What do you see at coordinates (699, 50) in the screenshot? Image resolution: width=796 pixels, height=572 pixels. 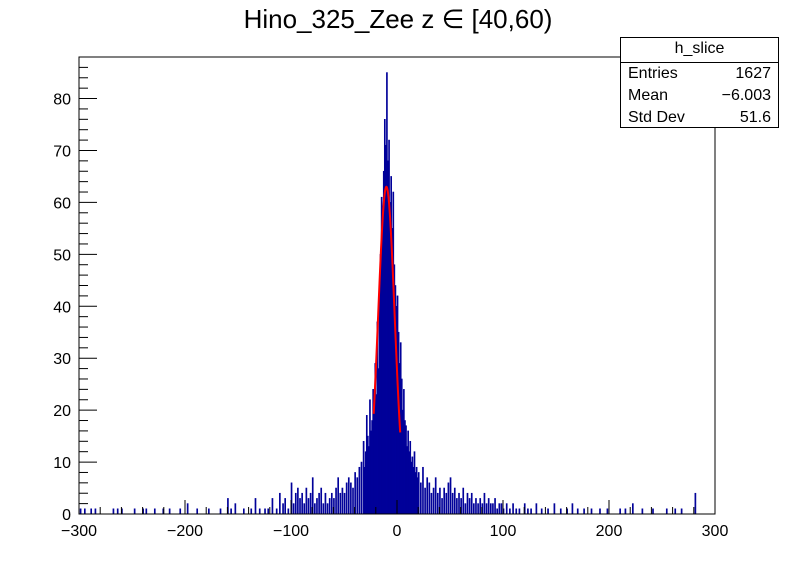 I see `stats-box-title: h_slice` at bounding box center [699, 50].